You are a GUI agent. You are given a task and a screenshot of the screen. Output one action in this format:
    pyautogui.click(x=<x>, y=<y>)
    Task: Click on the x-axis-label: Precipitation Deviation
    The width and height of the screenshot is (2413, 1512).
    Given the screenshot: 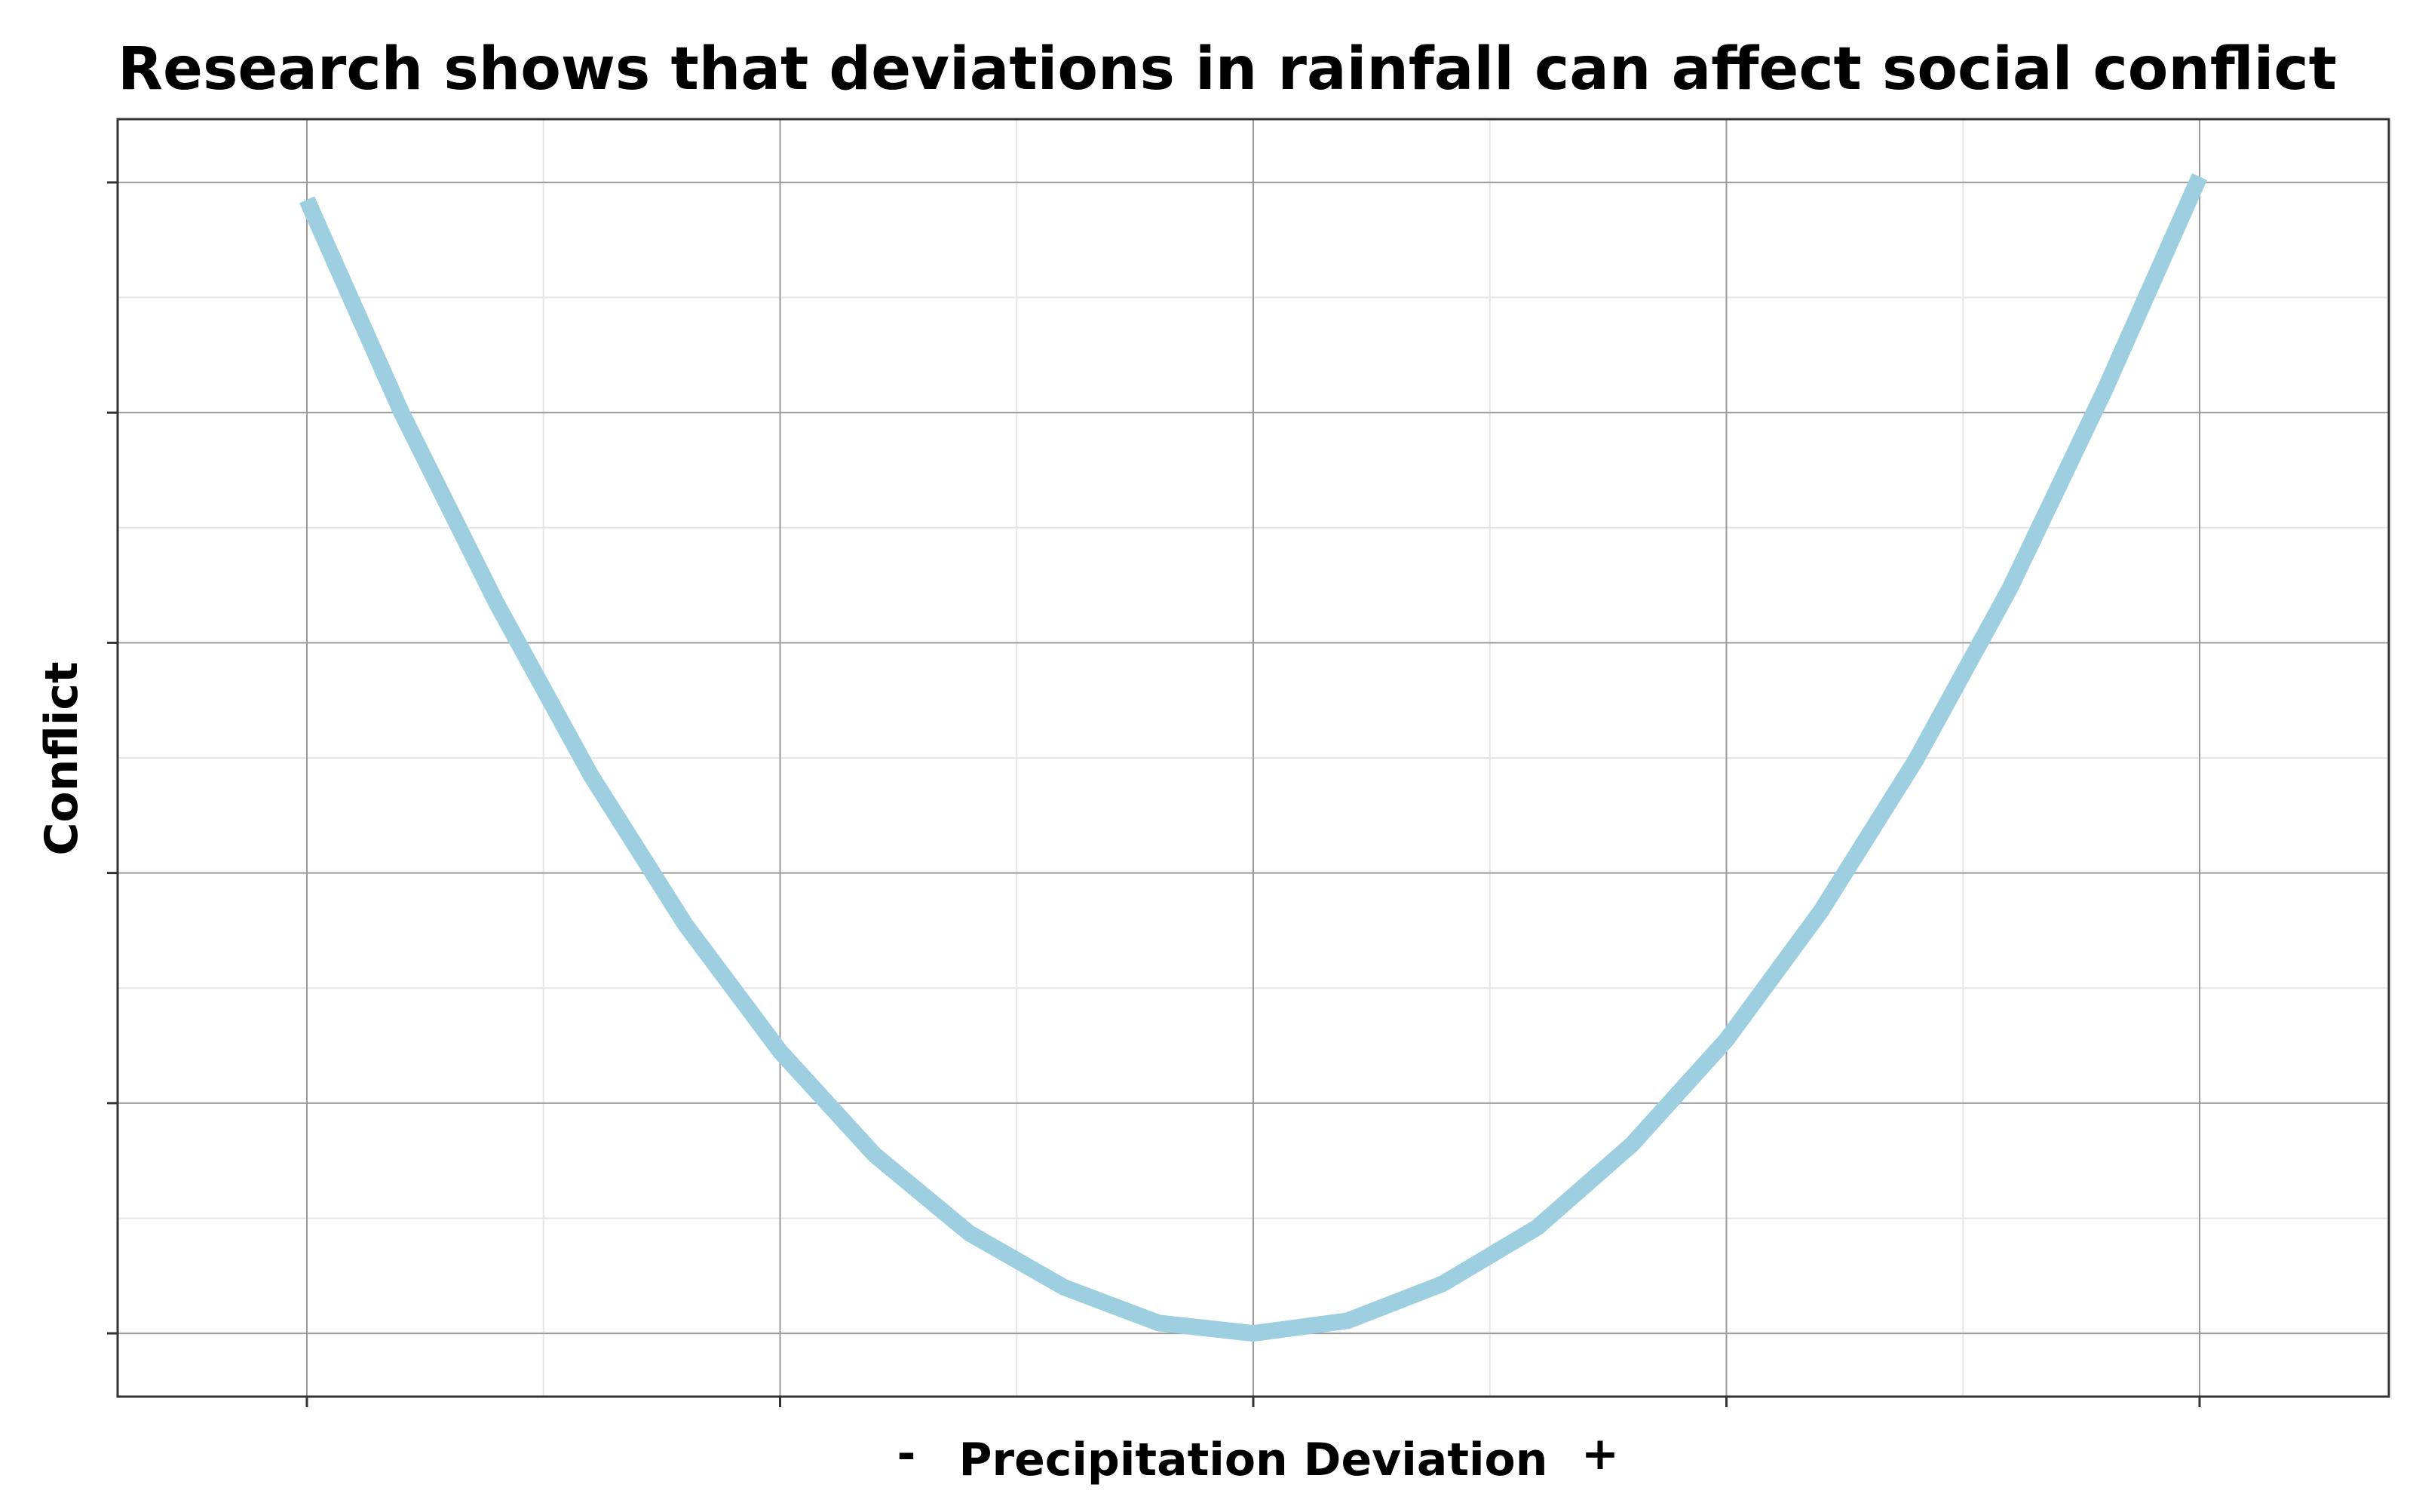 What is the action you would take?
    pyautogui.click(x=1253, y=1460)
    